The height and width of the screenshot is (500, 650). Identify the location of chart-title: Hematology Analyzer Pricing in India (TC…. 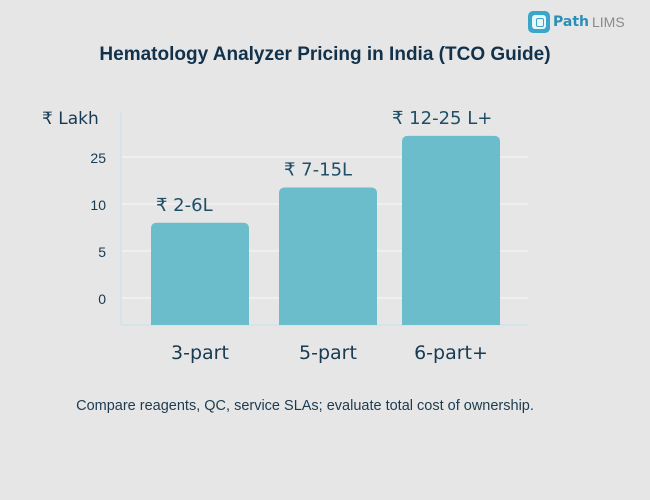
(325, 54).